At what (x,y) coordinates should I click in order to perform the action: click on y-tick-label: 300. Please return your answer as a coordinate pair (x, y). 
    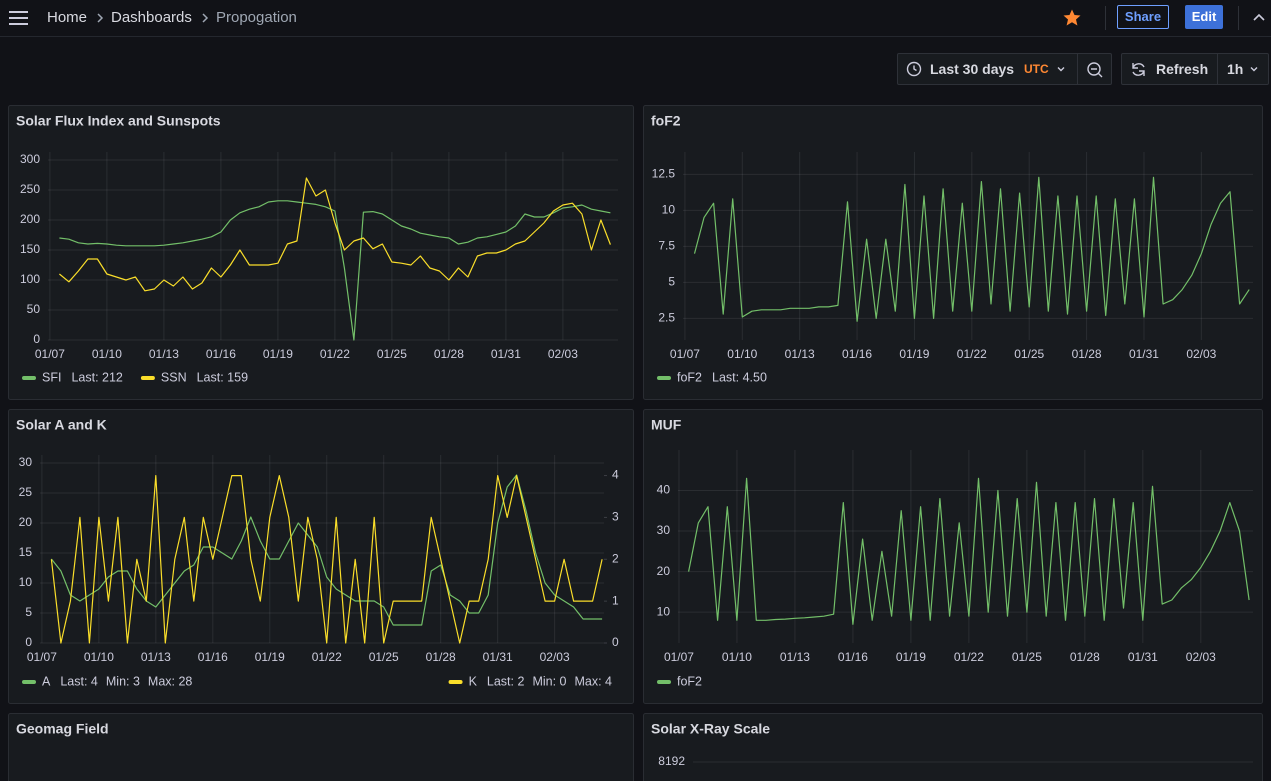
    Looking at the image, I should click on (30, 159).